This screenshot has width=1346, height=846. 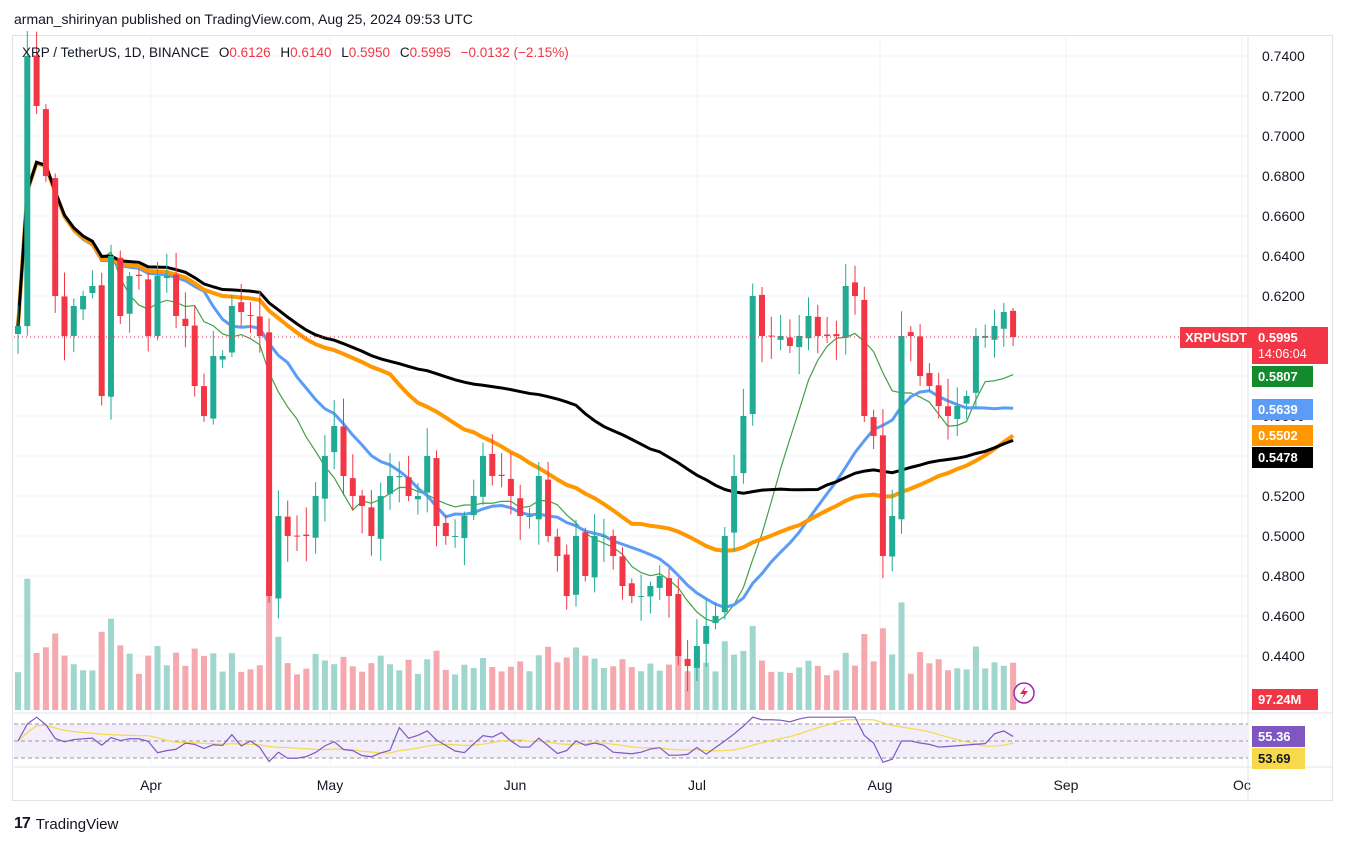 I want to click on price-tick: 0.4400, so click(x=1283, y=656).